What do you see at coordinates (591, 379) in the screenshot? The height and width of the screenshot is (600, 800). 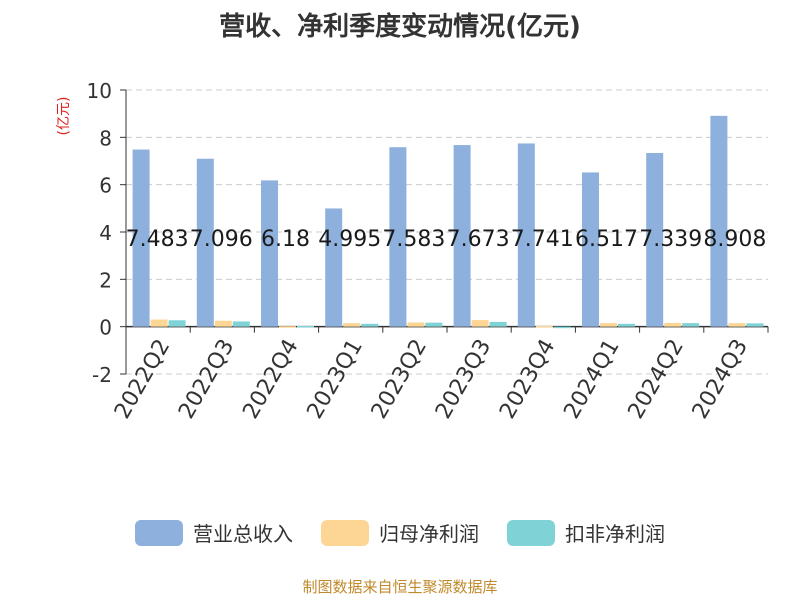 I see `x-tick-label: 2024Q1` at bounding box center [591, 379].